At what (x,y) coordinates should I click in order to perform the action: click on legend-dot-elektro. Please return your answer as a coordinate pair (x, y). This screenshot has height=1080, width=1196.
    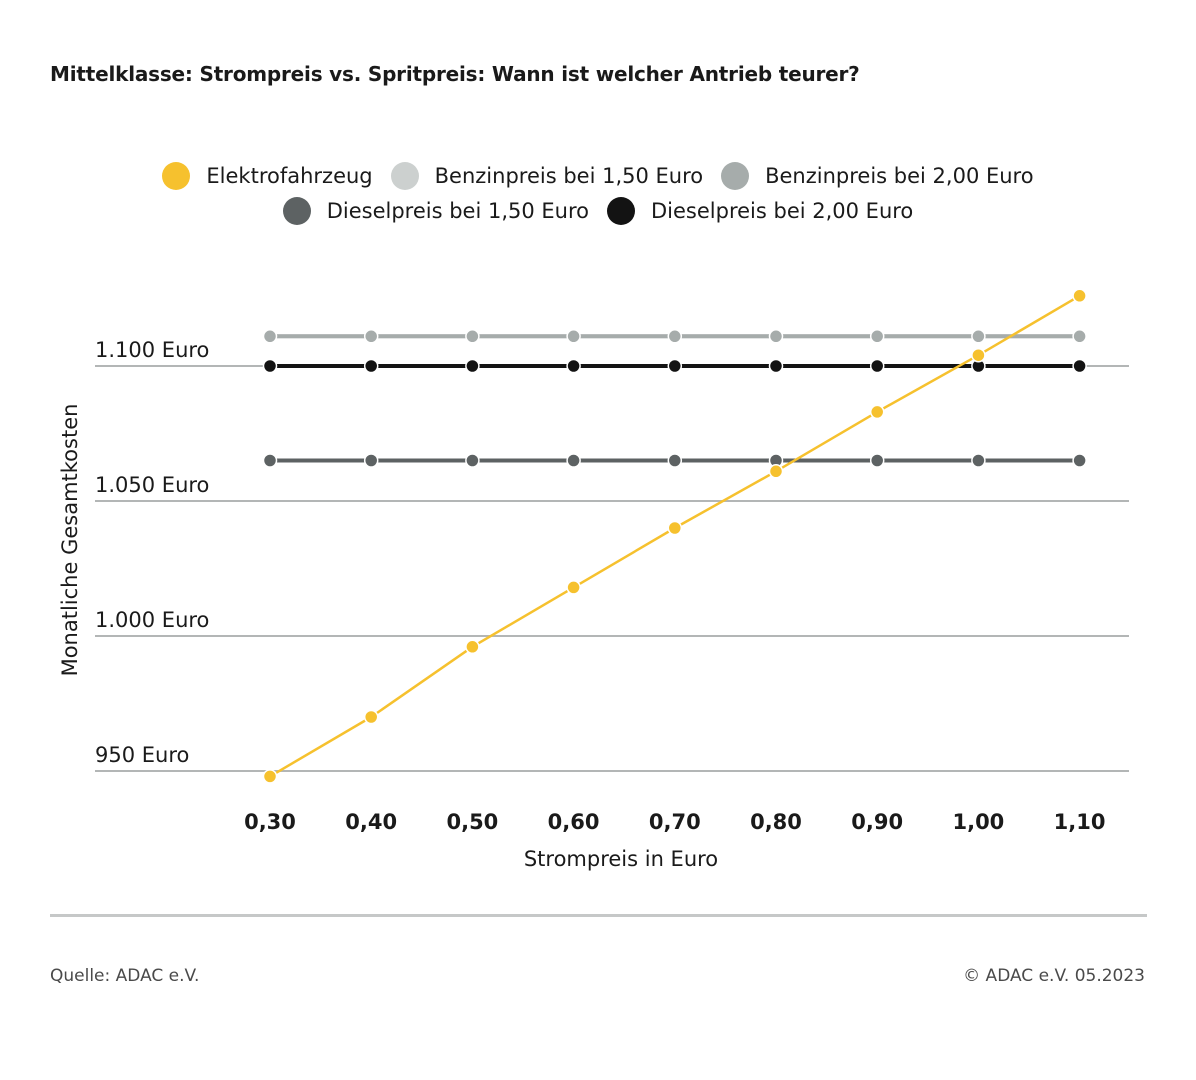
    Looking at the image, I should click on (176, 176).